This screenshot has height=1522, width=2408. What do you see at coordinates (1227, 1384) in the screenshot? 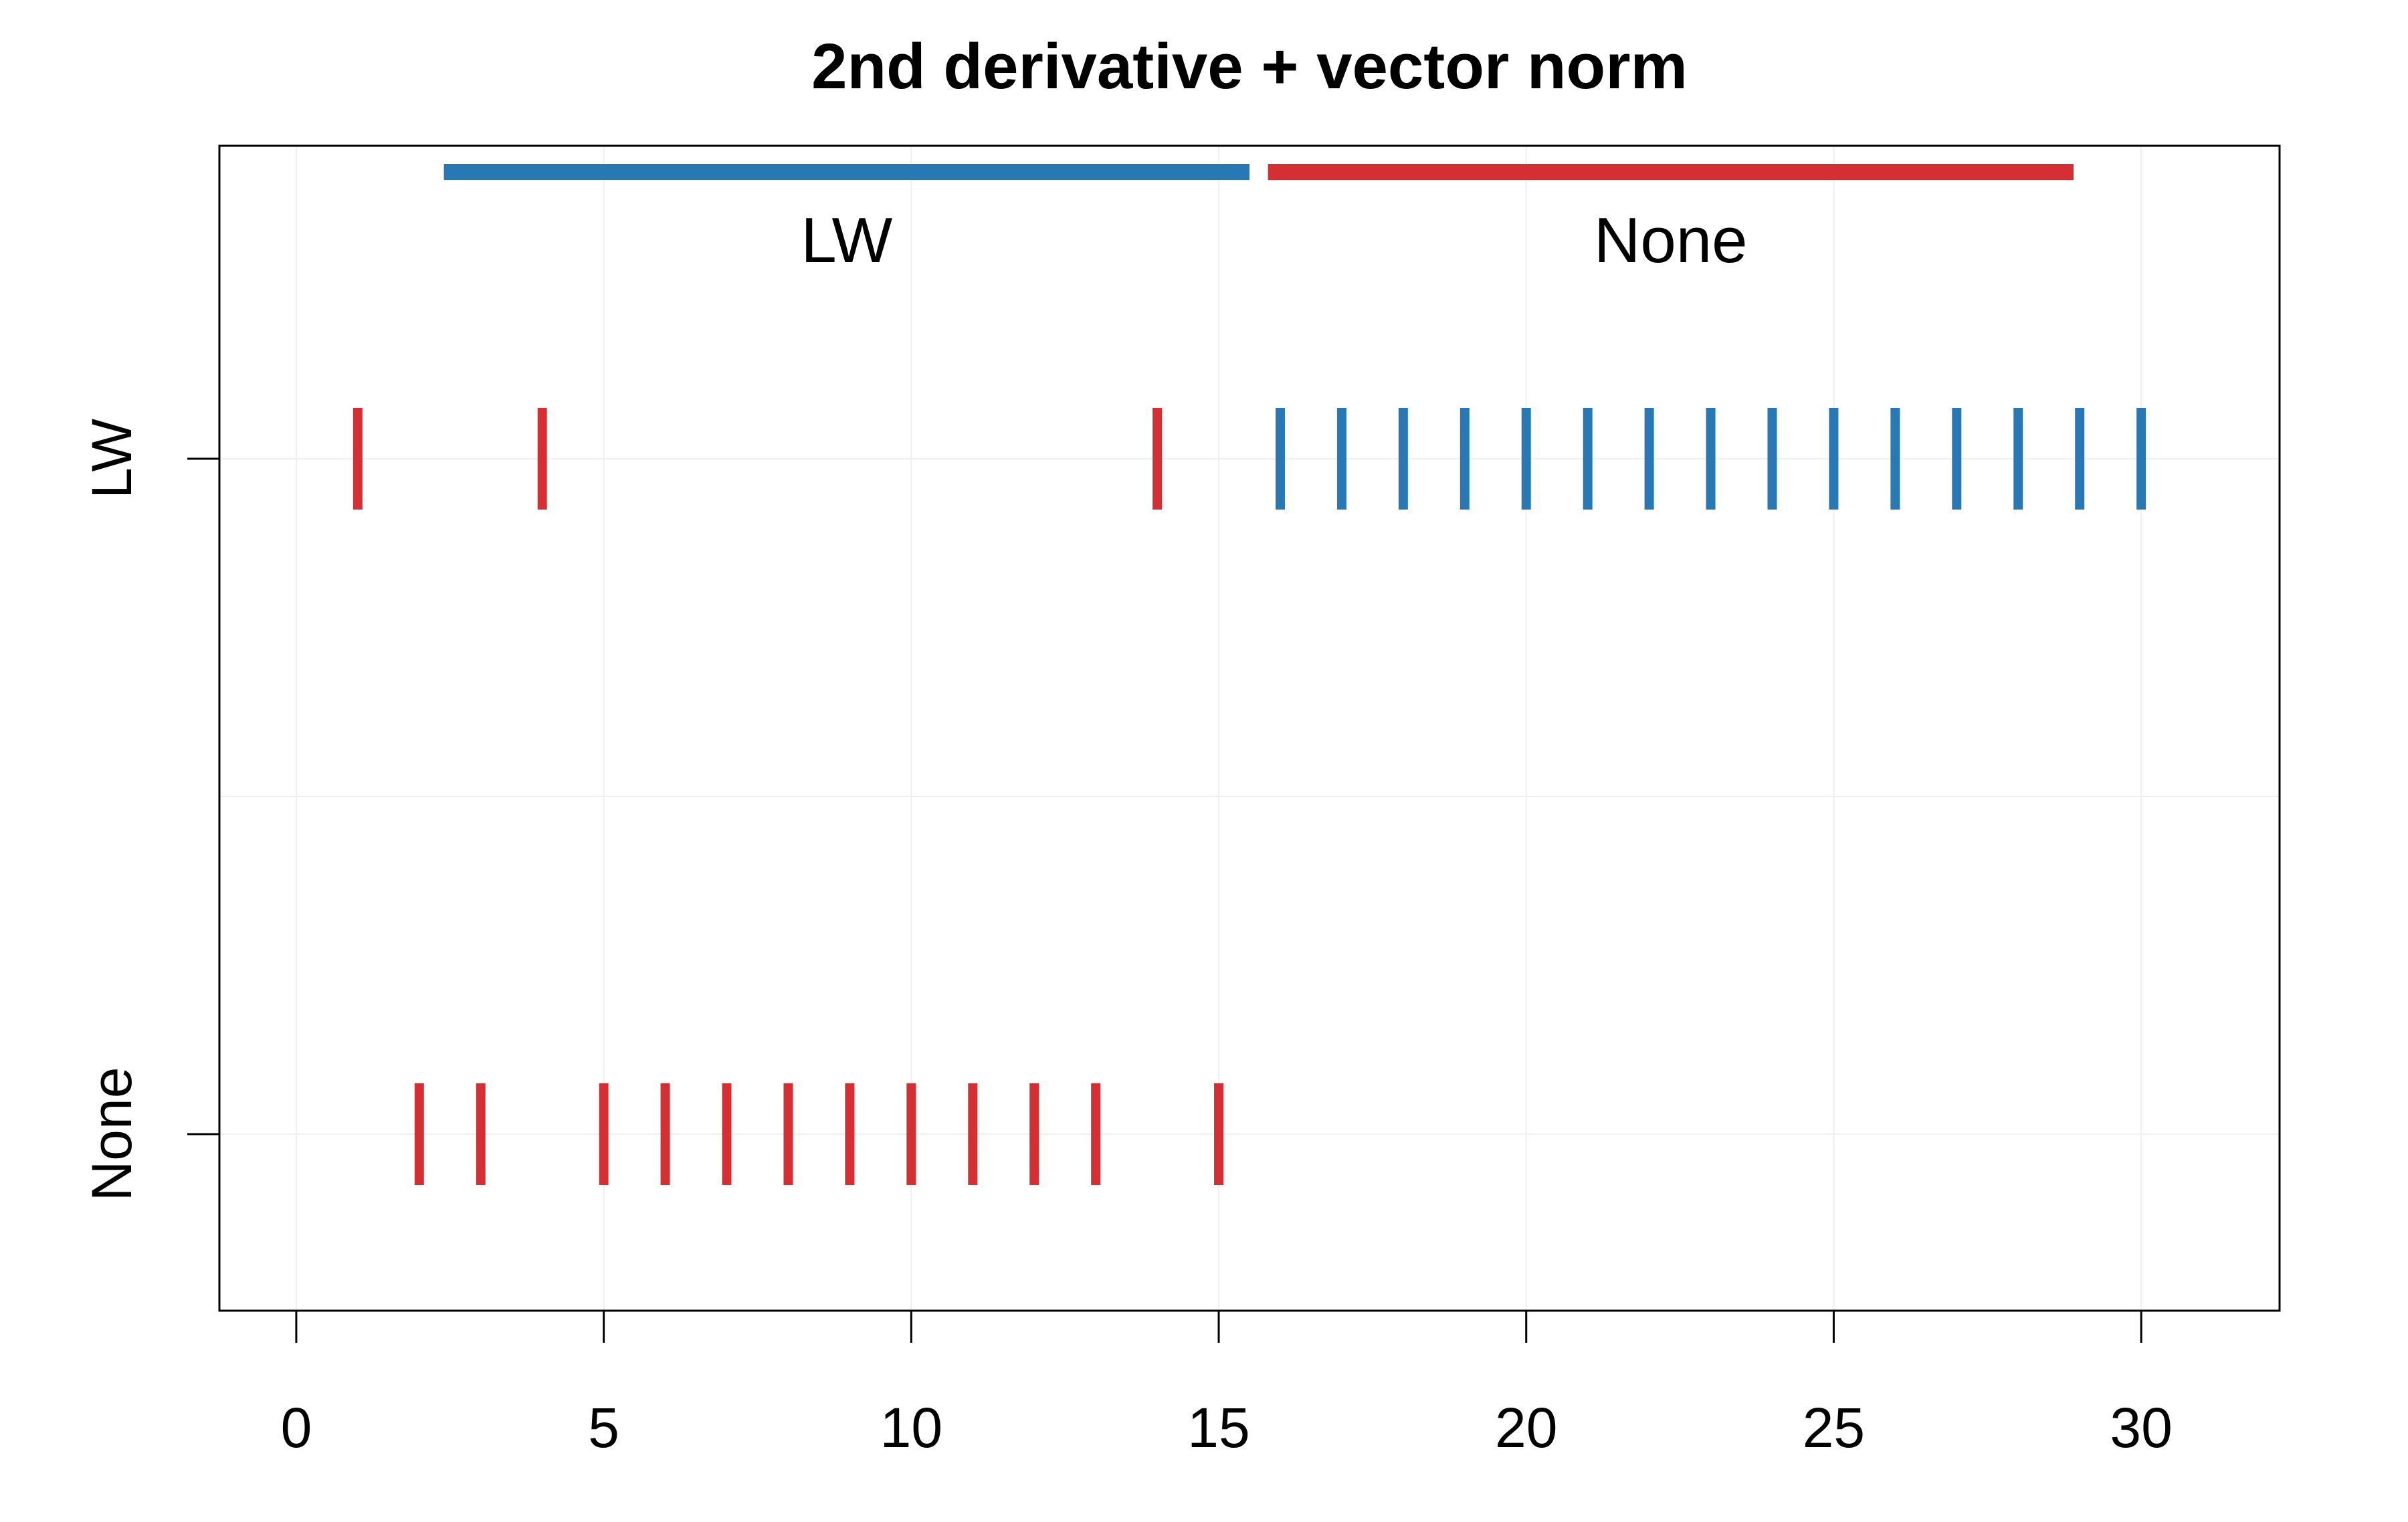
I see `x-axis: 0 5 10 15 20 25 30` at bounding box center [1227, 1384].